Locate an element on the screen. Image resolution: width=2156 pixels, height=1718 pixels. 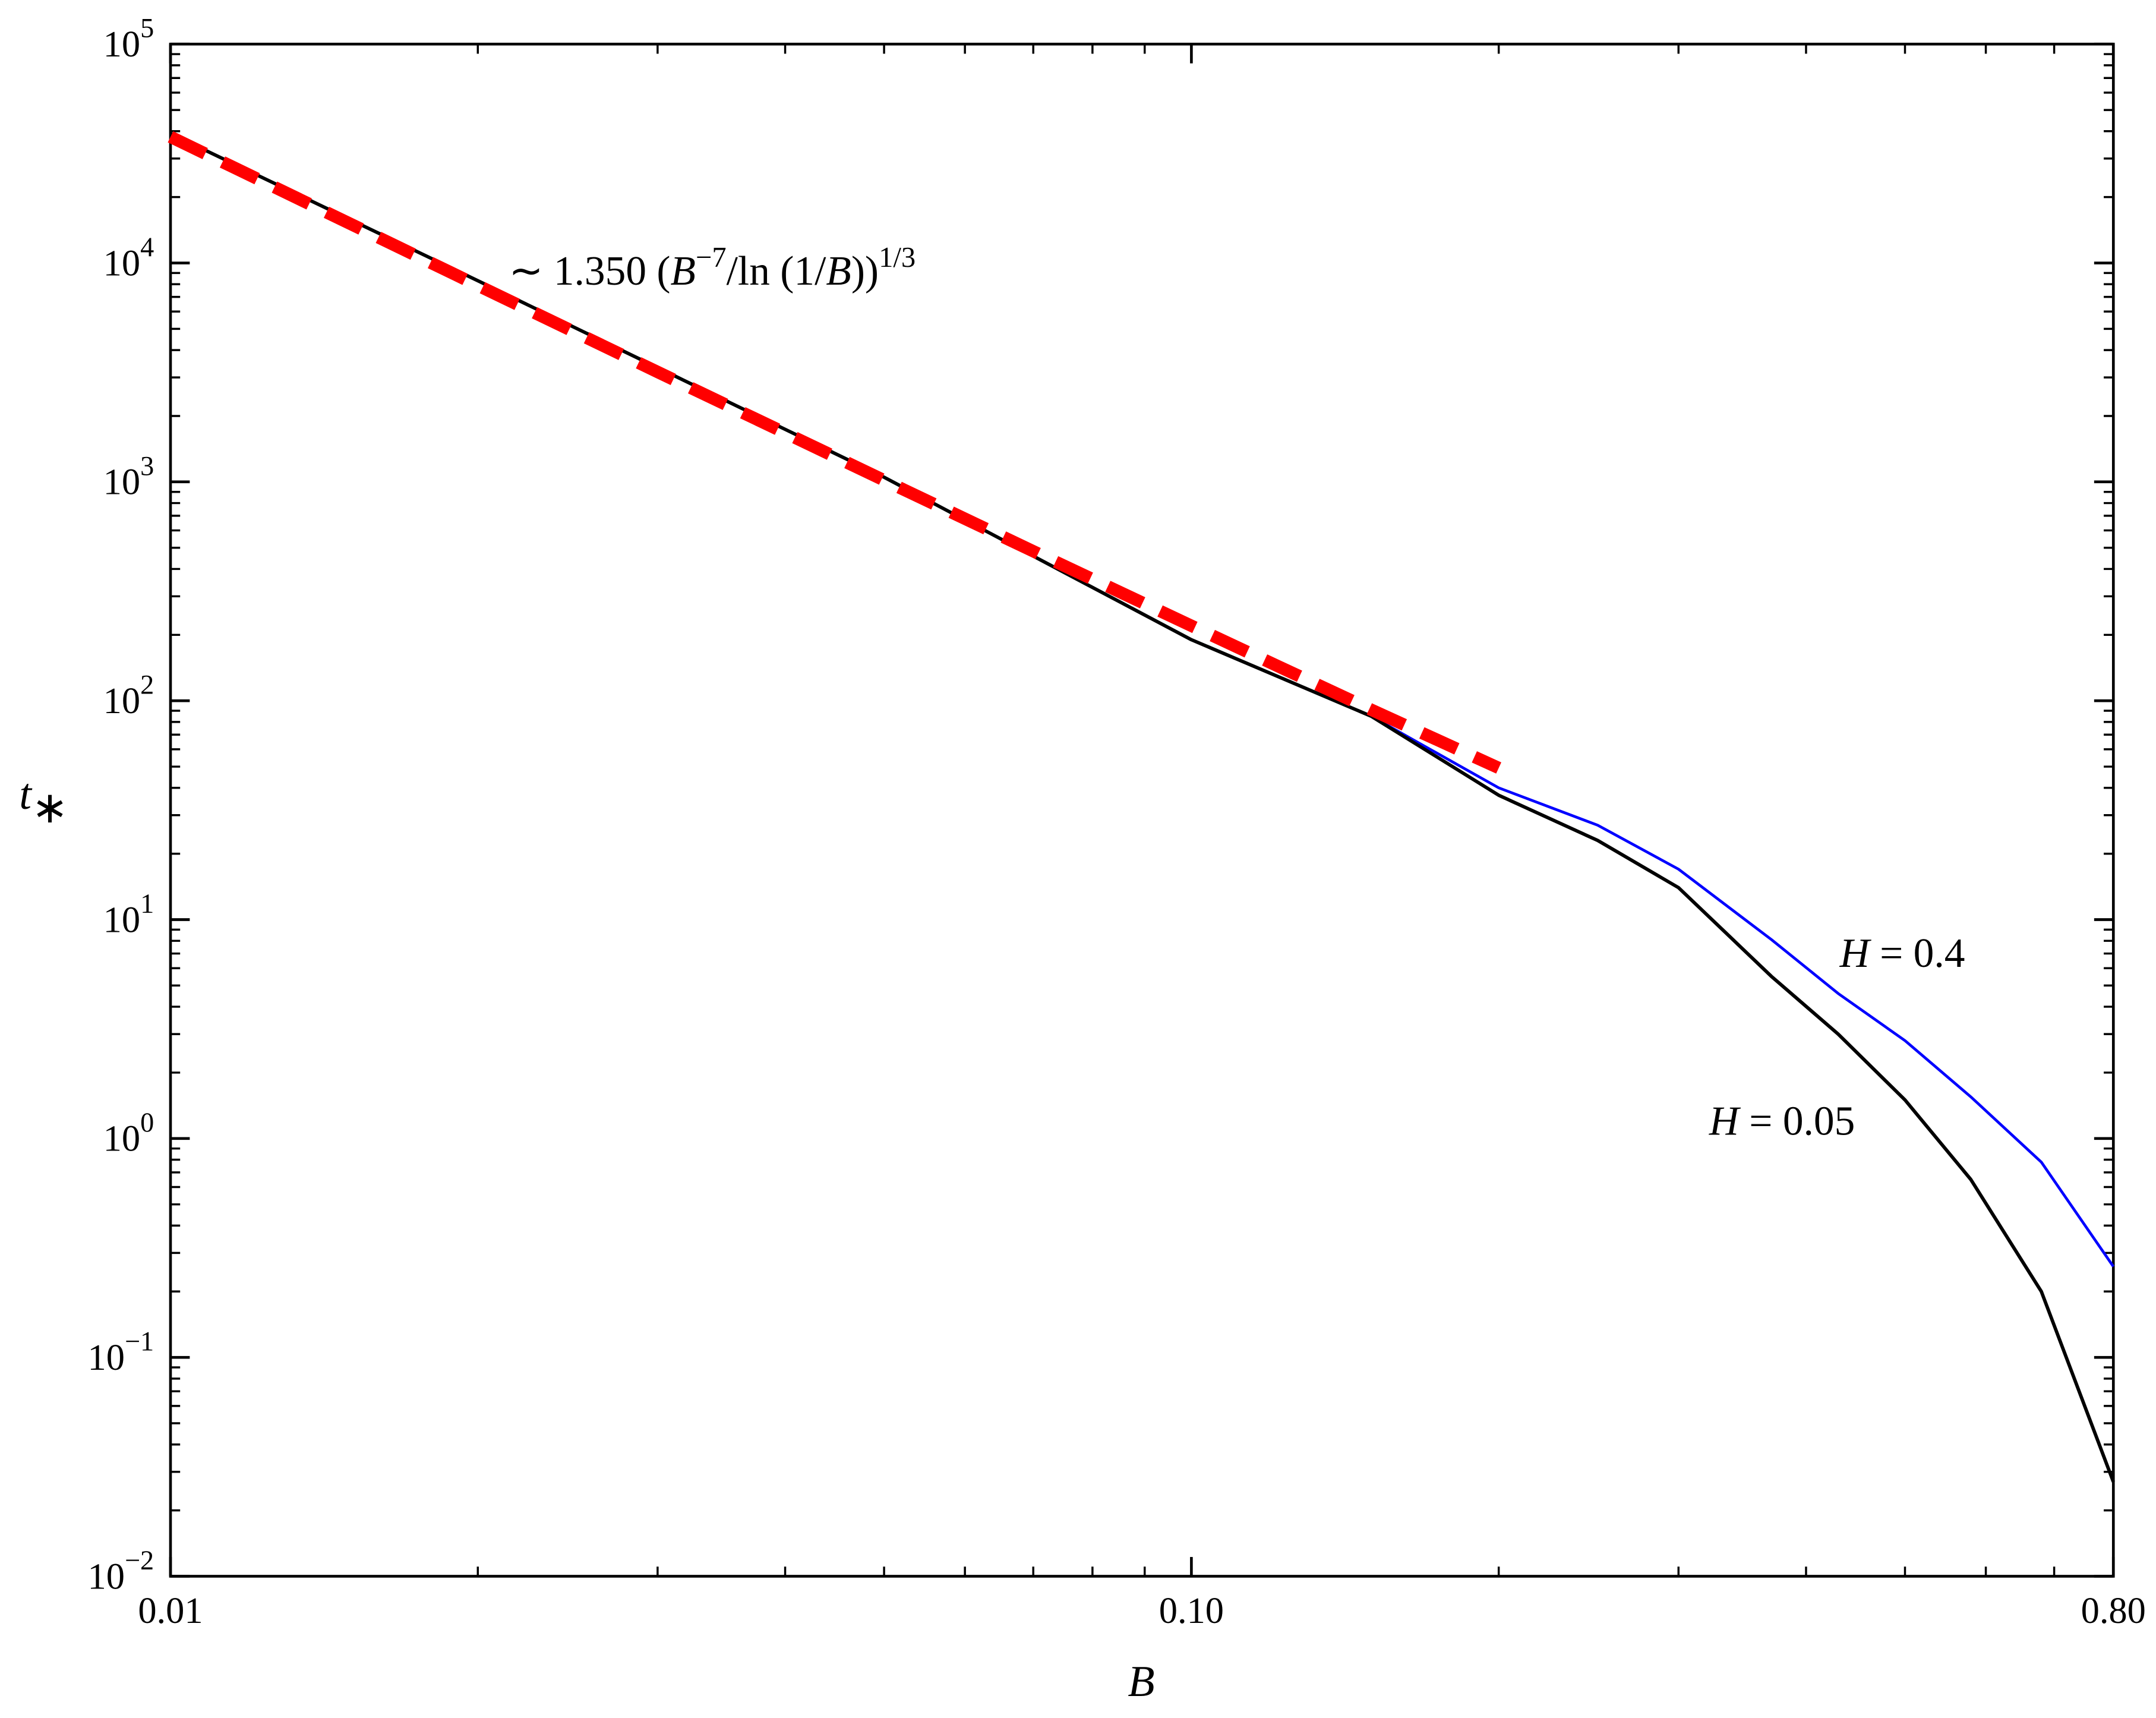
y-tick-exponent: 1 is located at coordinates (147, 904).